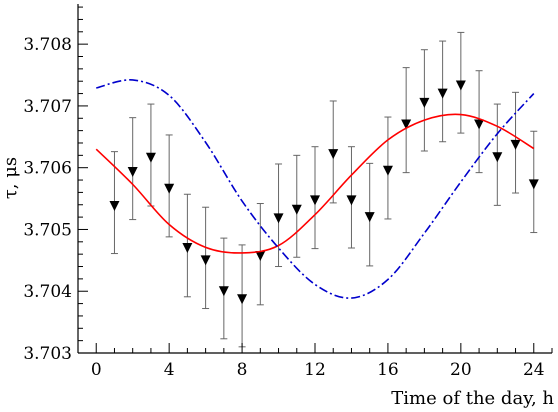 The height and width of the screenshot is (412, 558). Describe the element at coordinates (47, 107) in the screenshot. I see `y-tick-label: 3.707` at that location.